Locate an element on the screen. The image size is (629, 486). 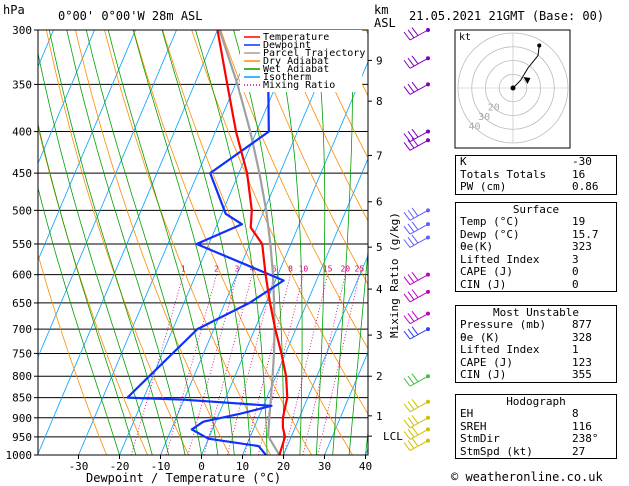
mixing-ratio-label: 25 is located at coordinates (360, 269).